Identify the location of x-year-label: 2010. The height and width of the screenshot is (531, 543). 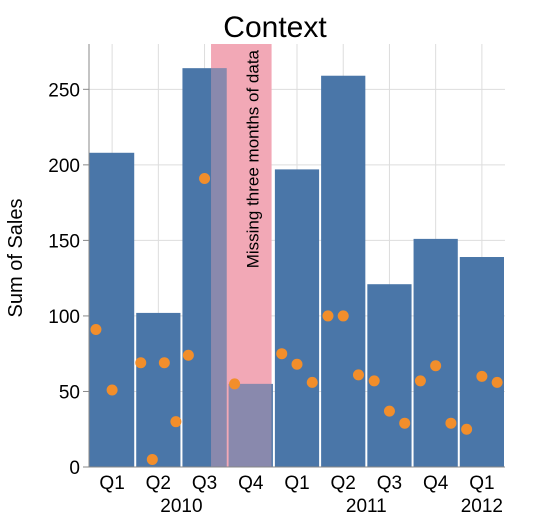
(181, 506).